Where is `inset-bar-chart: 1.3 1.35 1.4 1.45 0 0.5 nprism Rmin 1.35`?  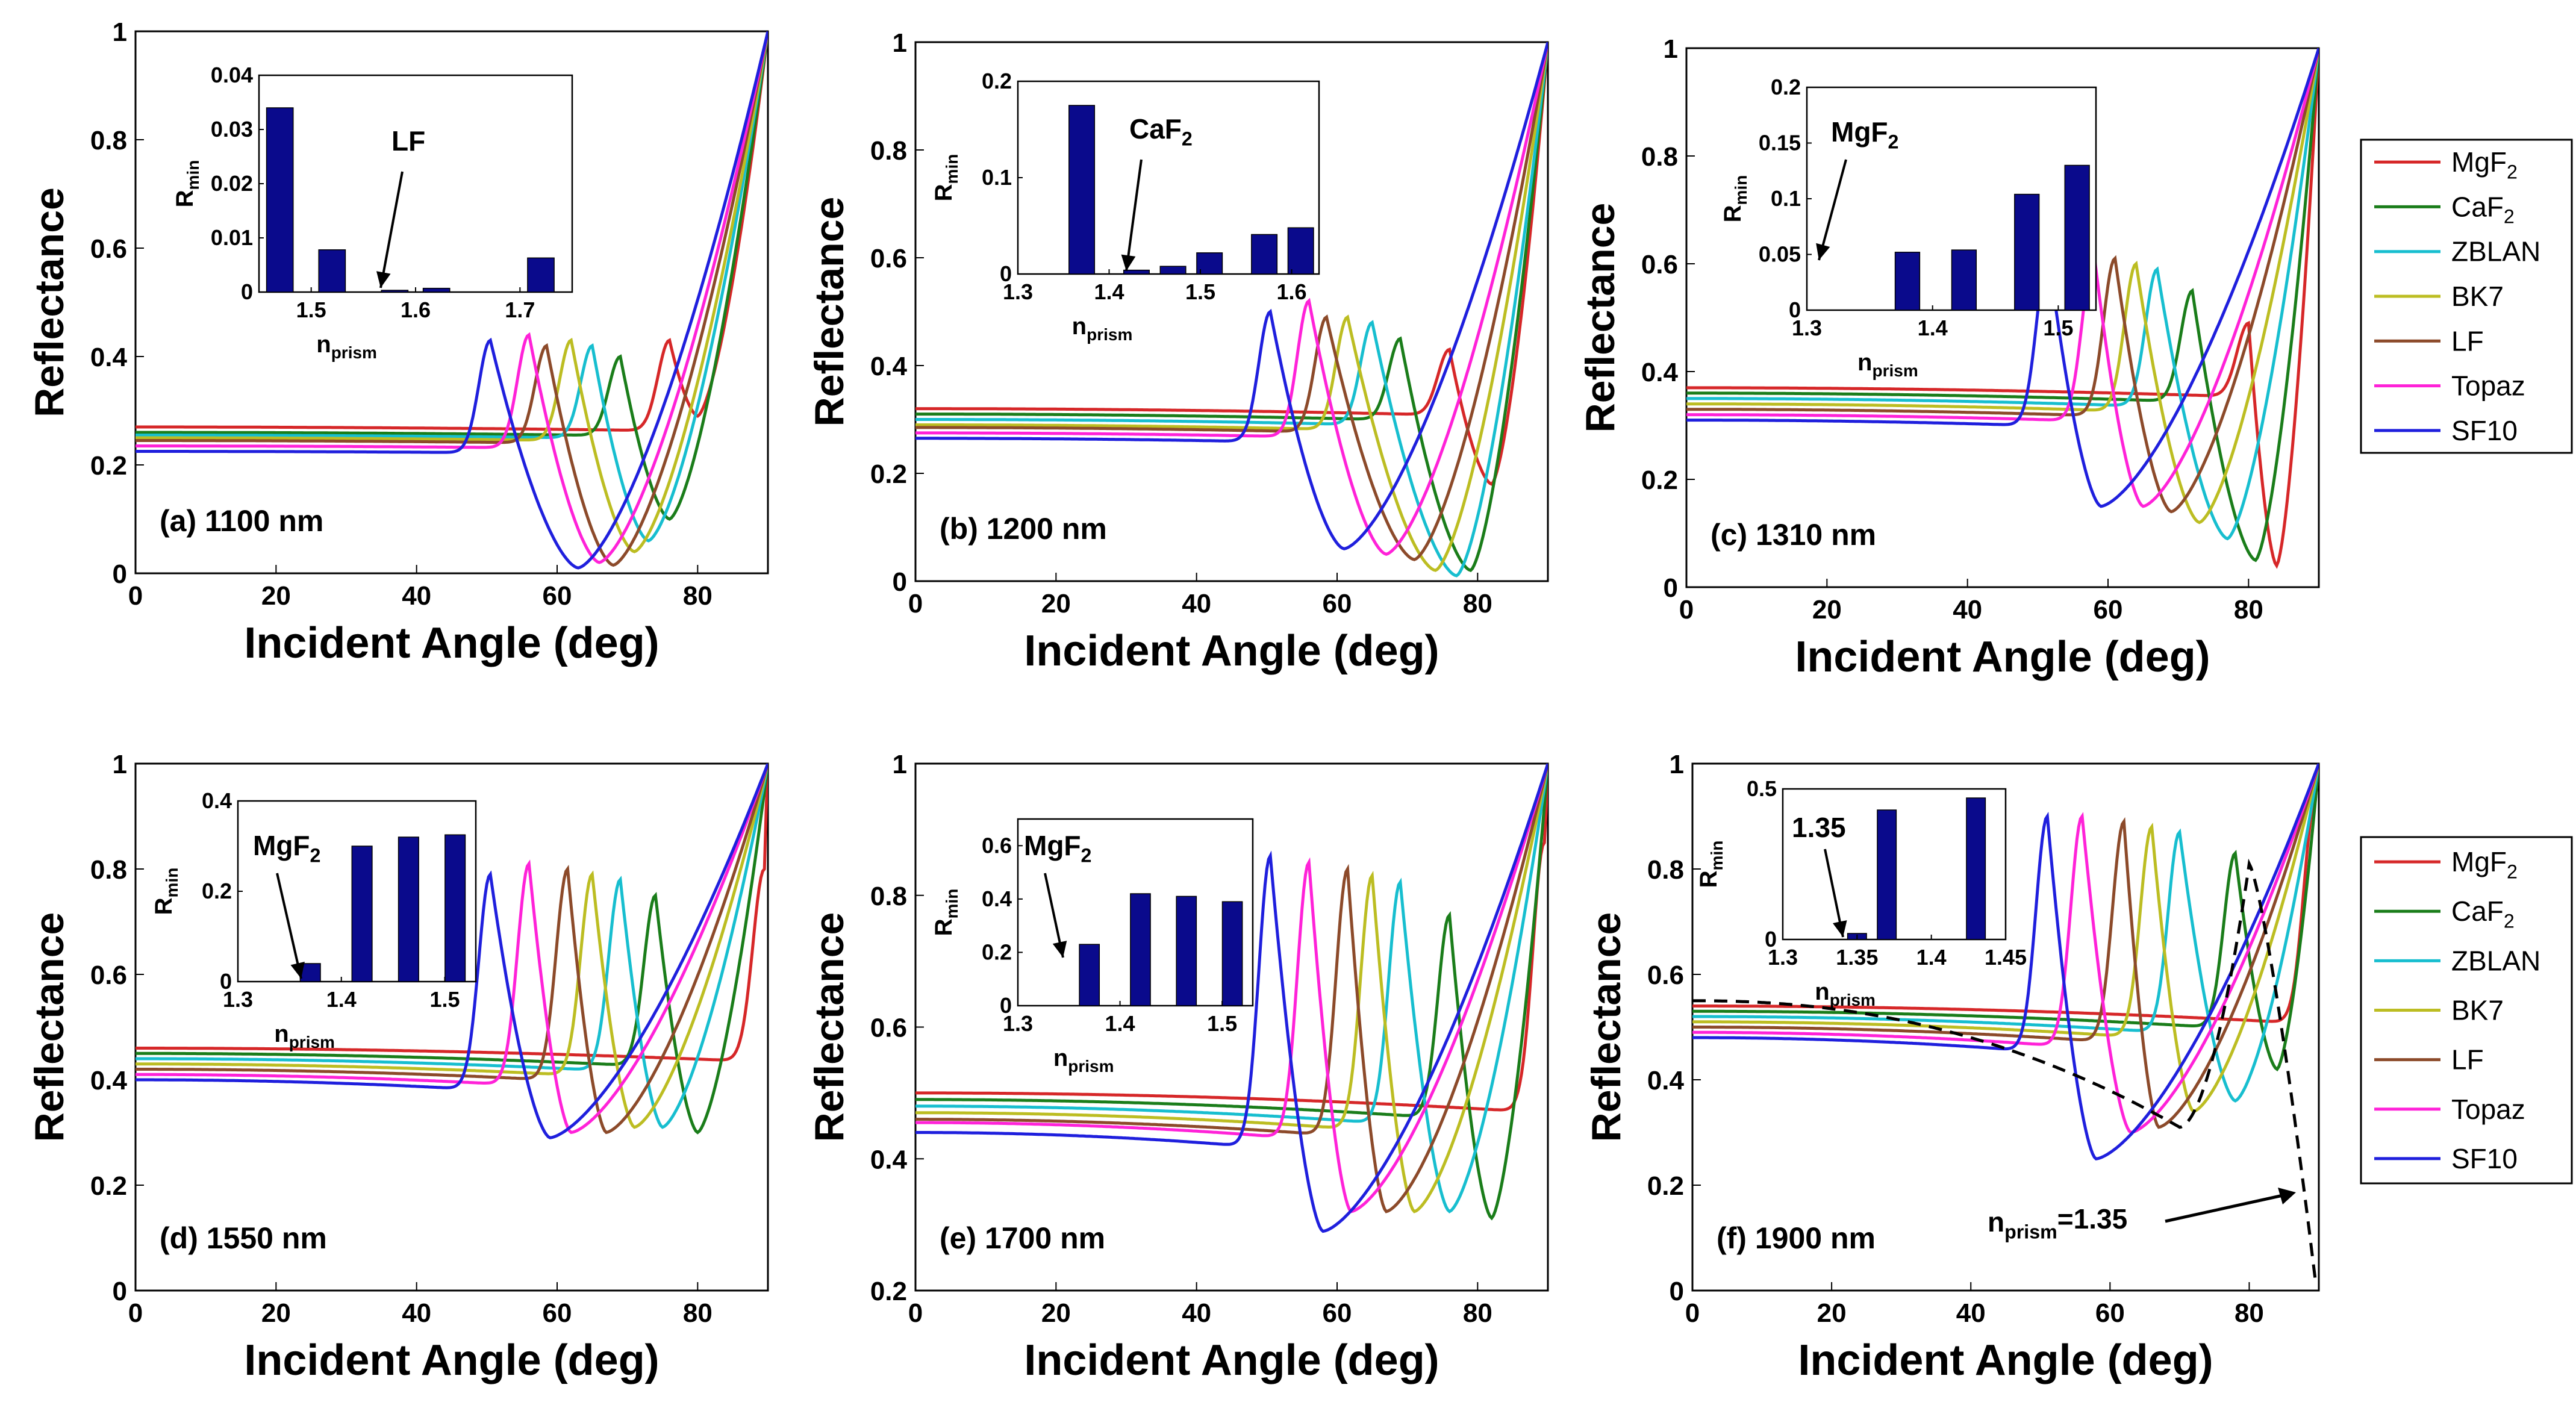
inset-bar-chart: 1.3 1.35 1.4 1.45 0 0.5 nprism Rmin 1.35 is located at coordinates (1861, 892).